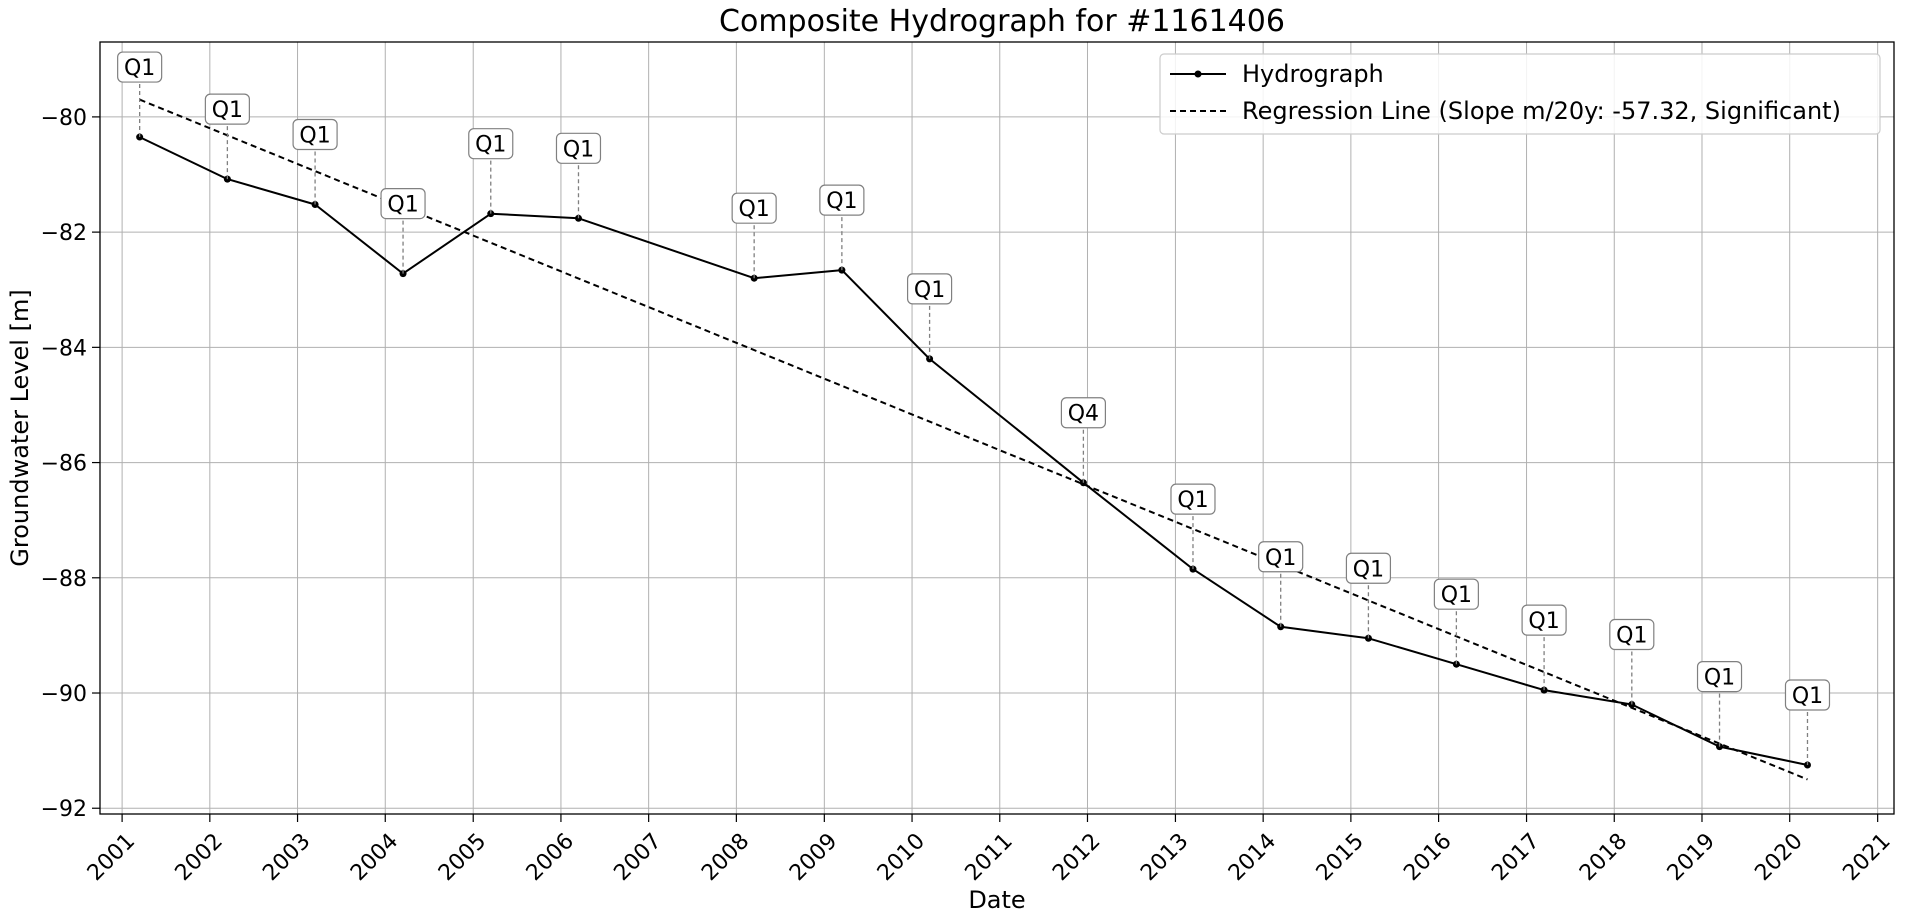 The height and width of the screenshot is (920, 1907). I want to click on annotation-label: Q4, so click(1083, 414).